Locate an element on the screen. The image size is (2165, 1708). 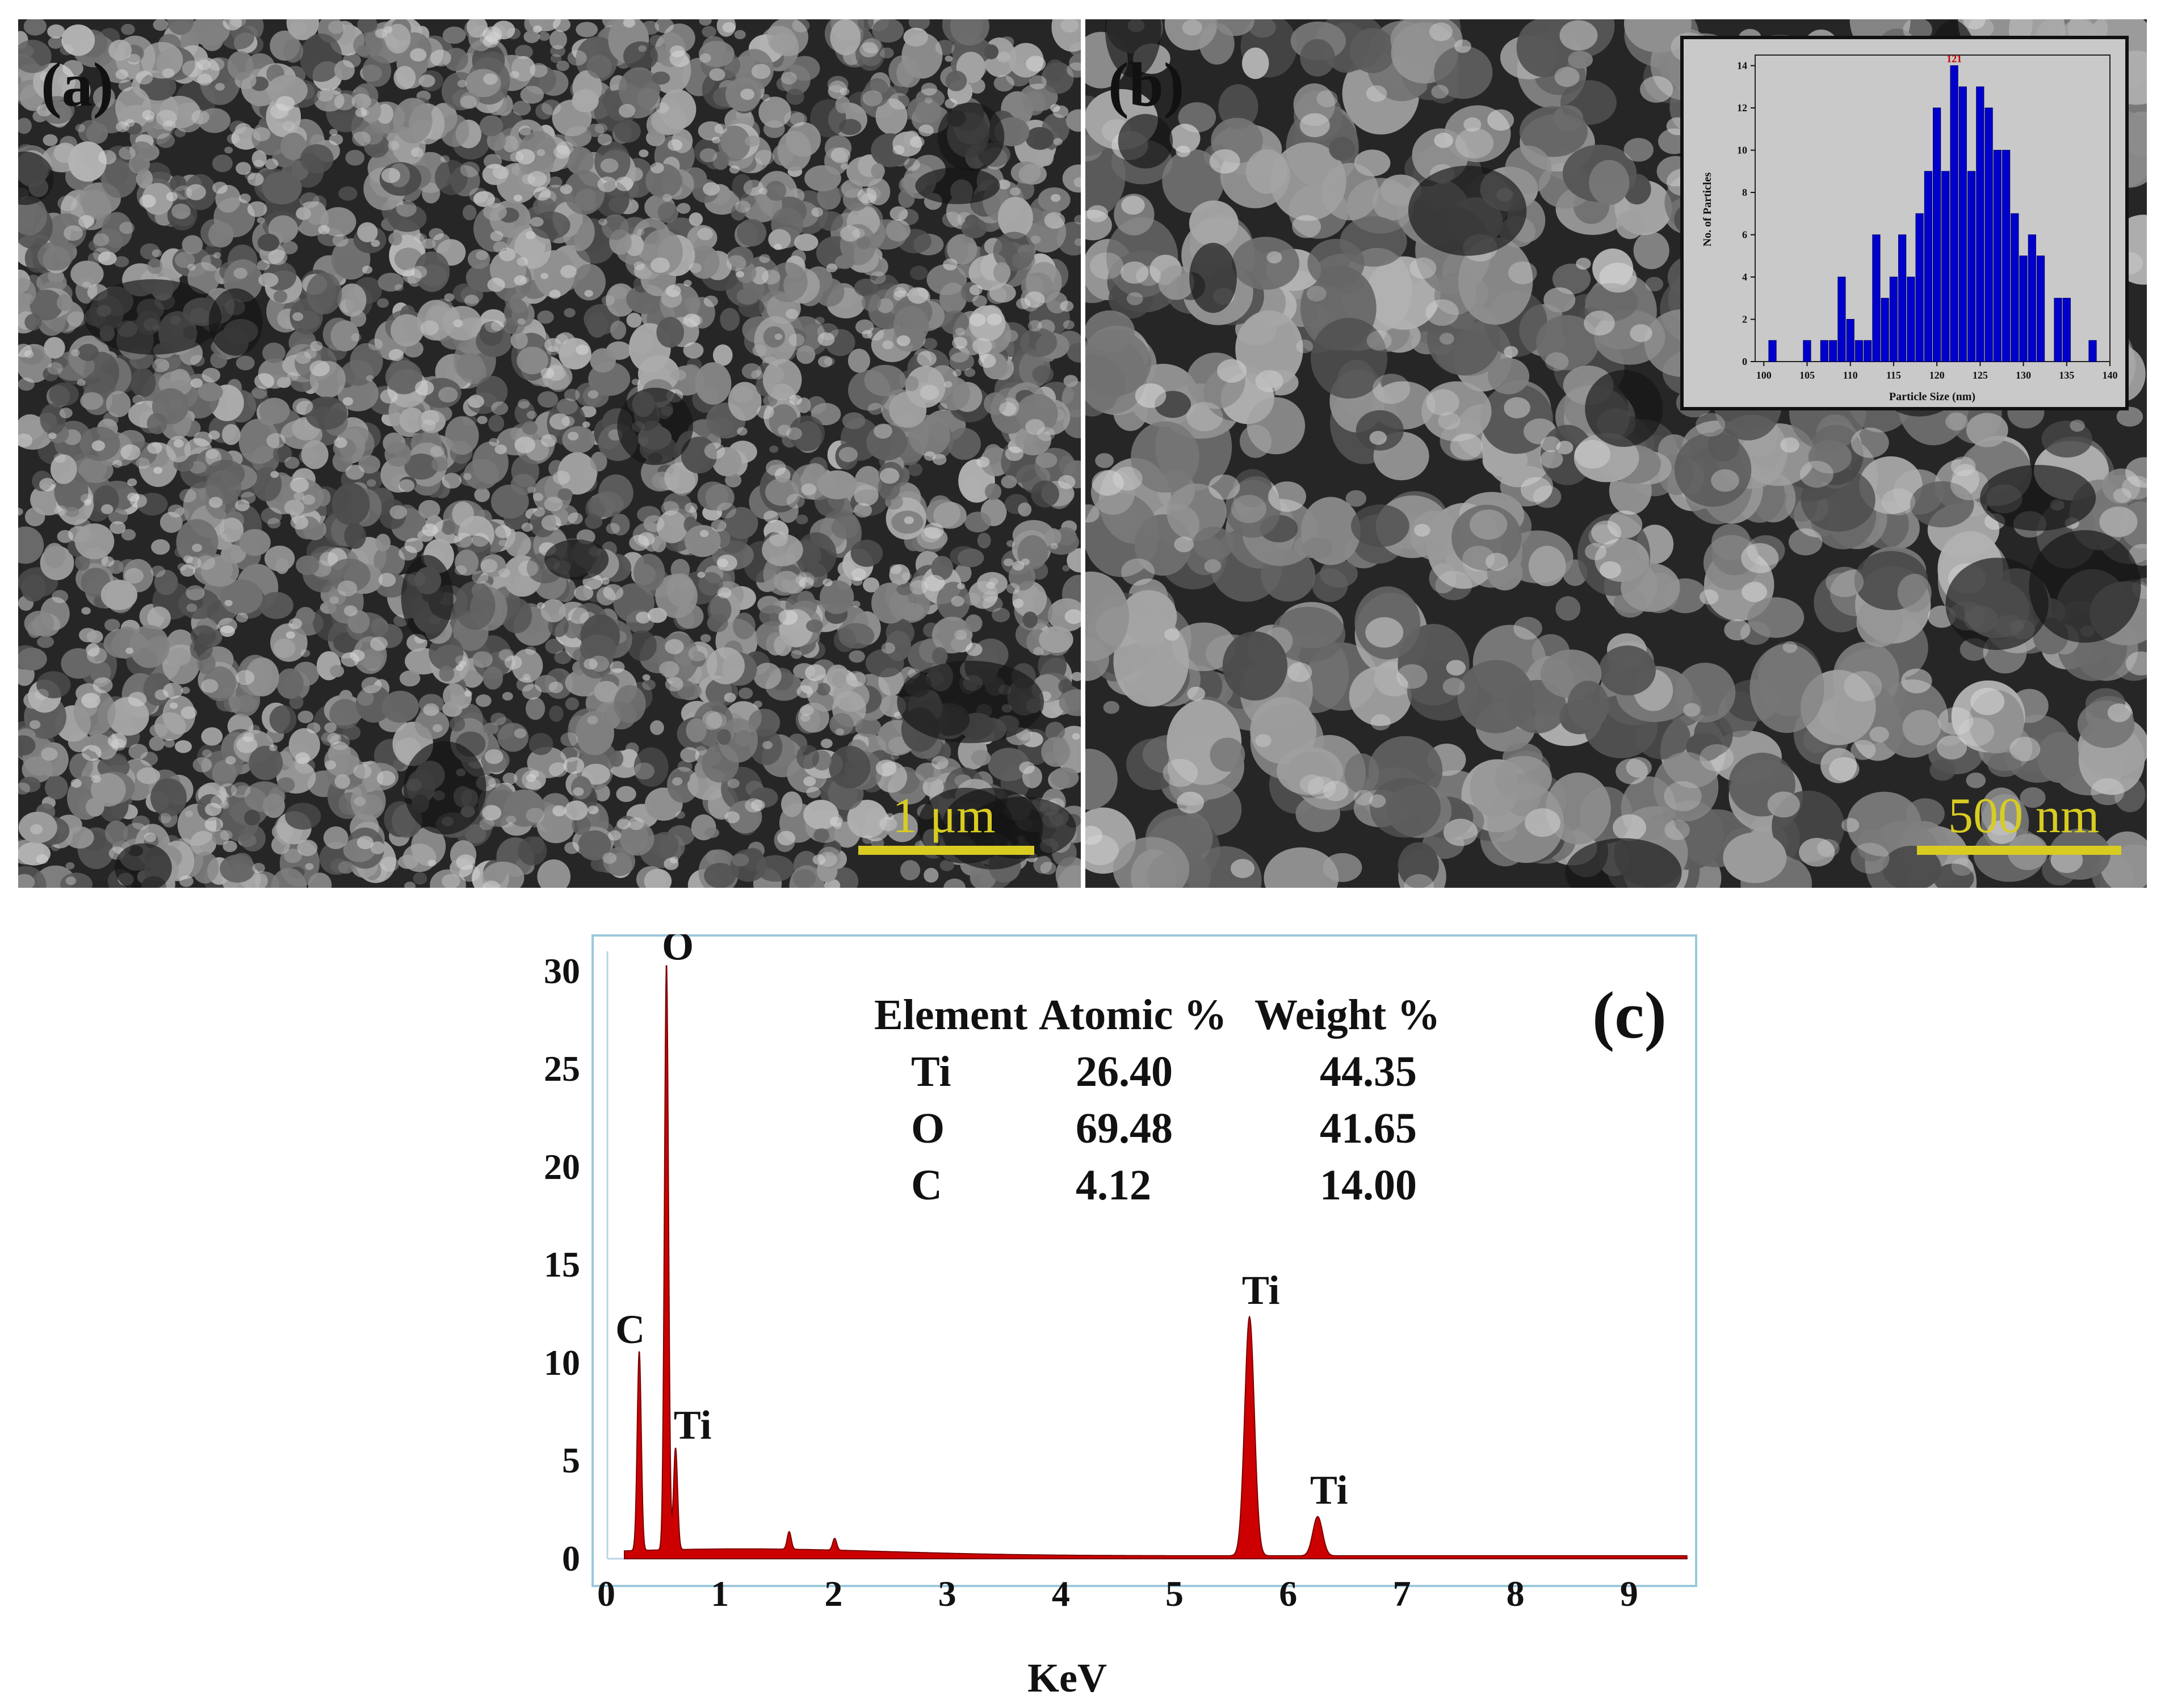
eds-x-axis-label: KeV is located at coordinates (1067, 1678).